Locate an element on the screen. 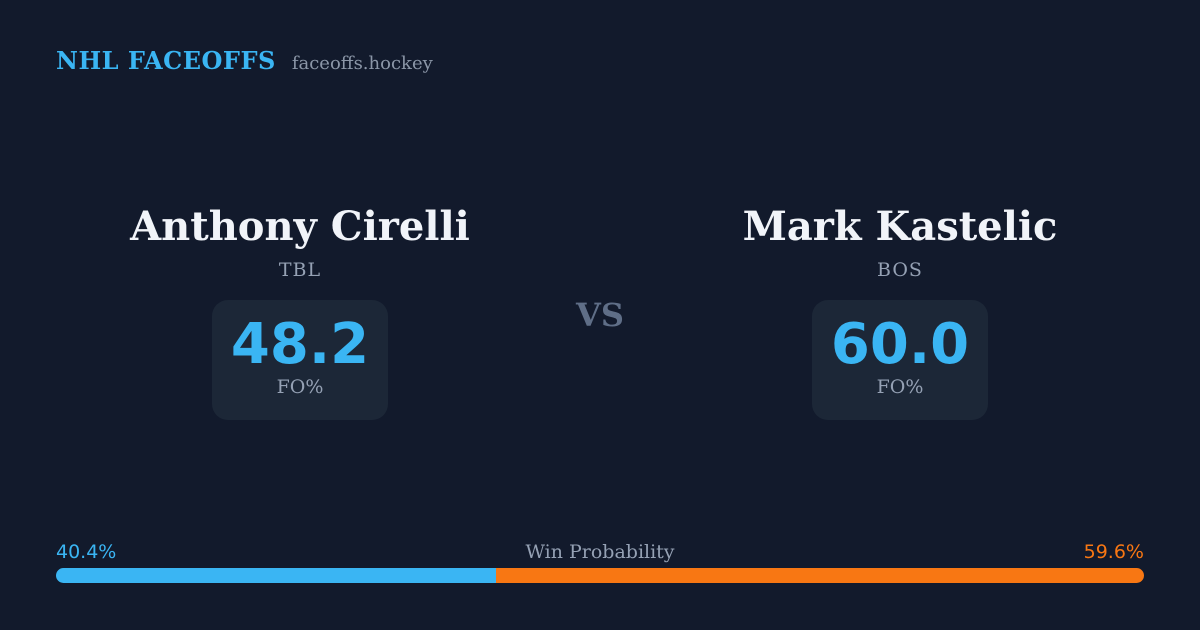  player-card-left: Anthony Cirelli TBL 48.2 FO% is located at coordinates (300, 311).